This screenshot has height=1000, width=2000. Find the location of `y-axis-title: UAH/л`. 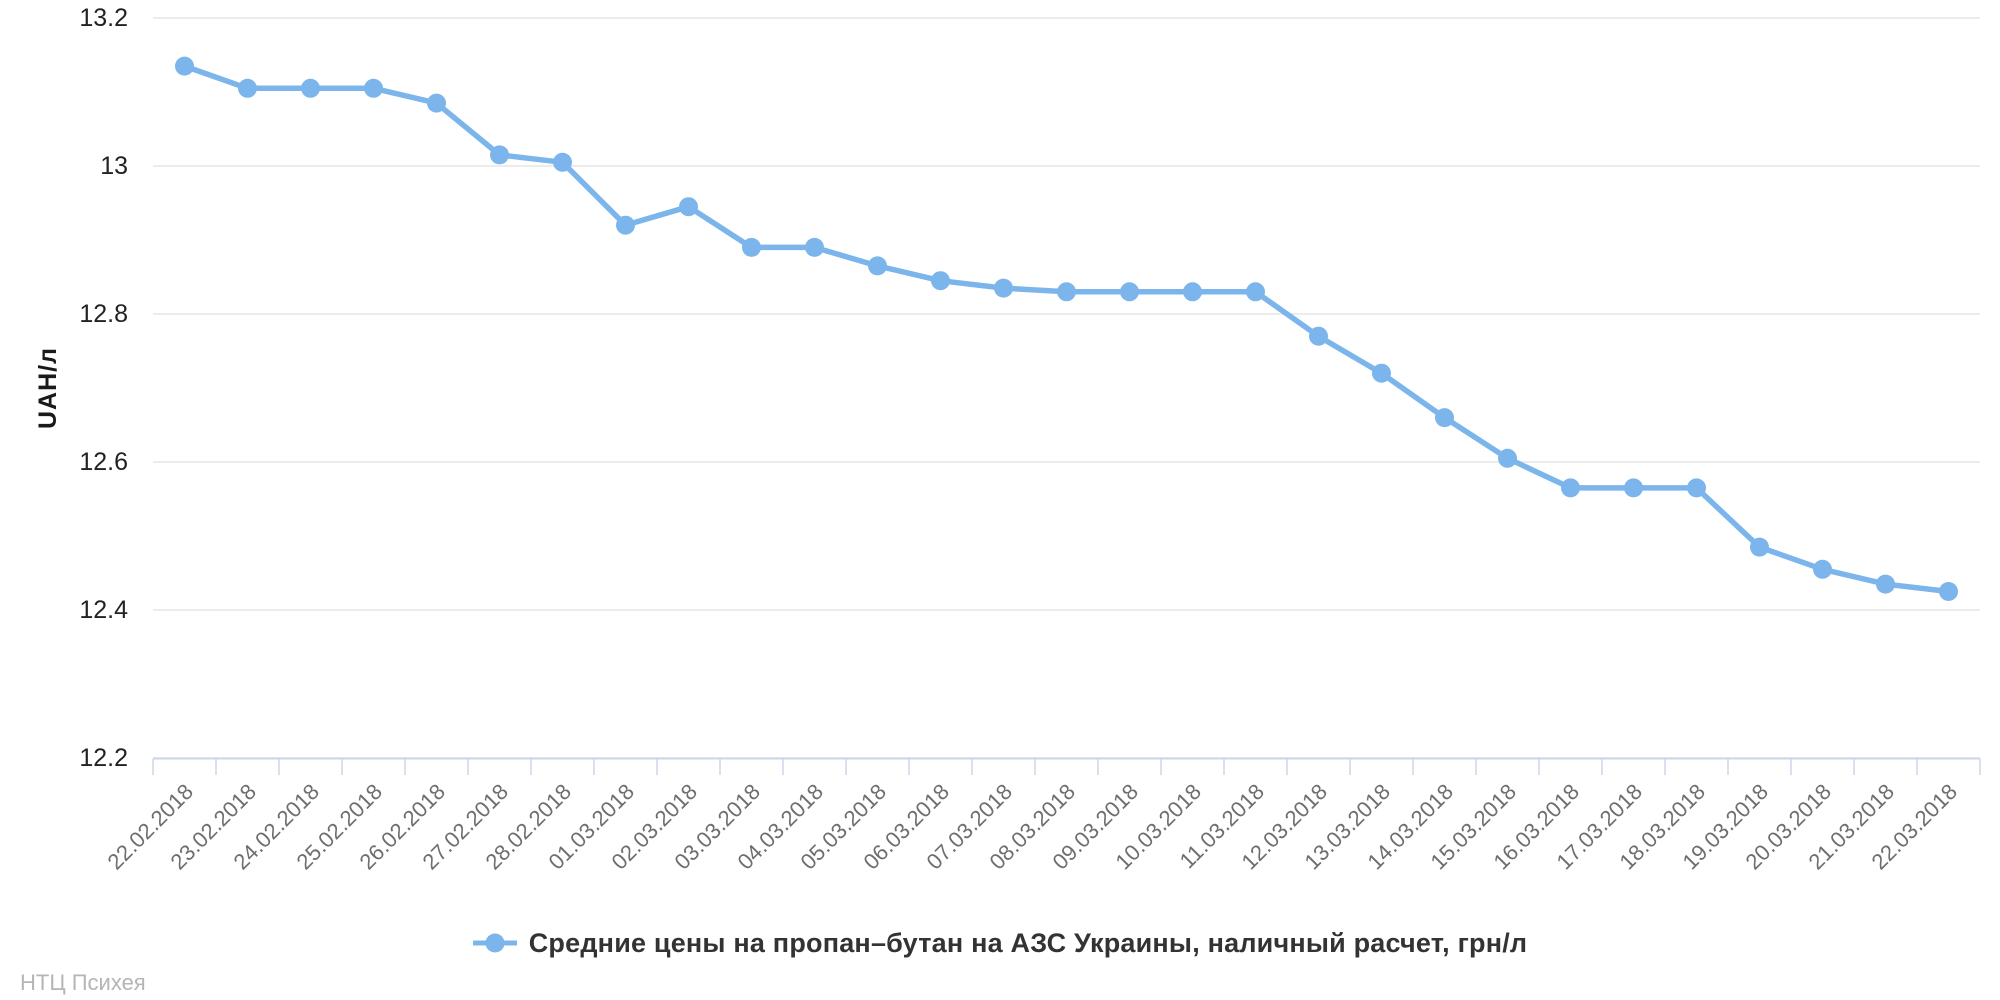

y-axis-title: UAH/л is located at coordinates (48, 388).